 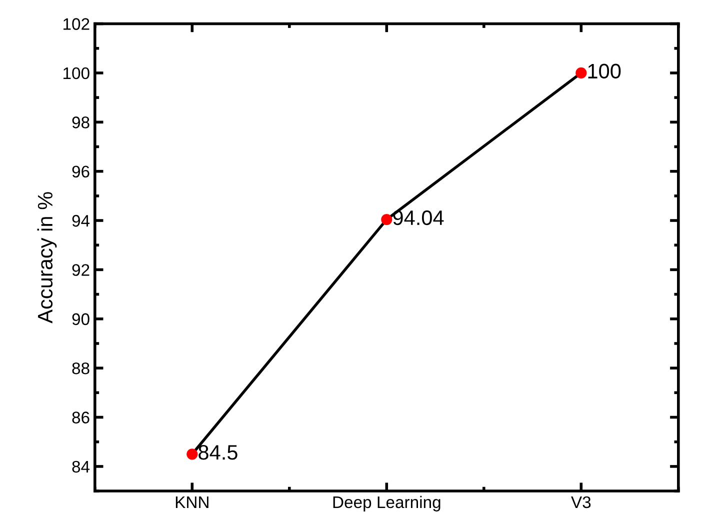 What do you see at coordinates (81, 172) in the screenshot?
I see `y-tick-label: 96` at bounding box center [81, 172].